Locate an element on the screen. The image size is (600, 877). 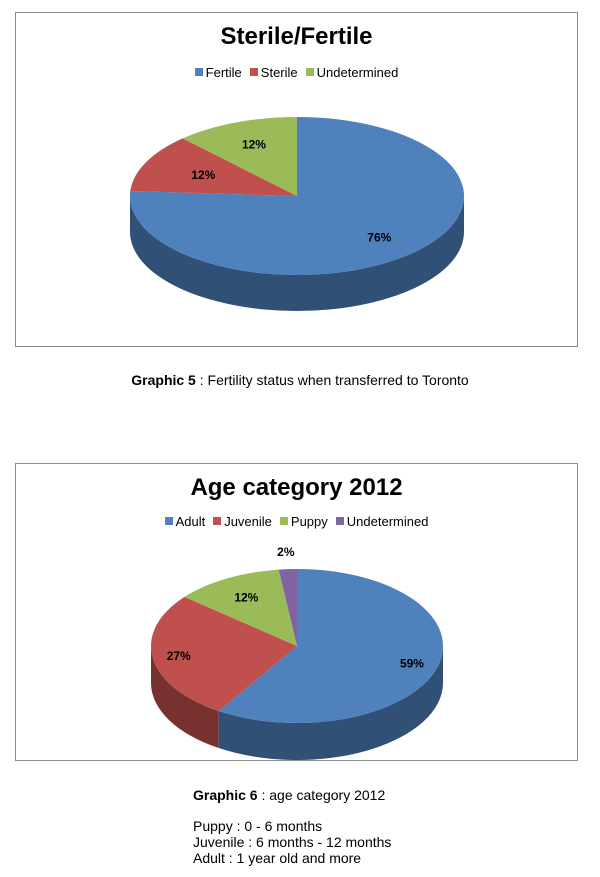
data-label-adult: 59% is located at coordinates (412, 664).